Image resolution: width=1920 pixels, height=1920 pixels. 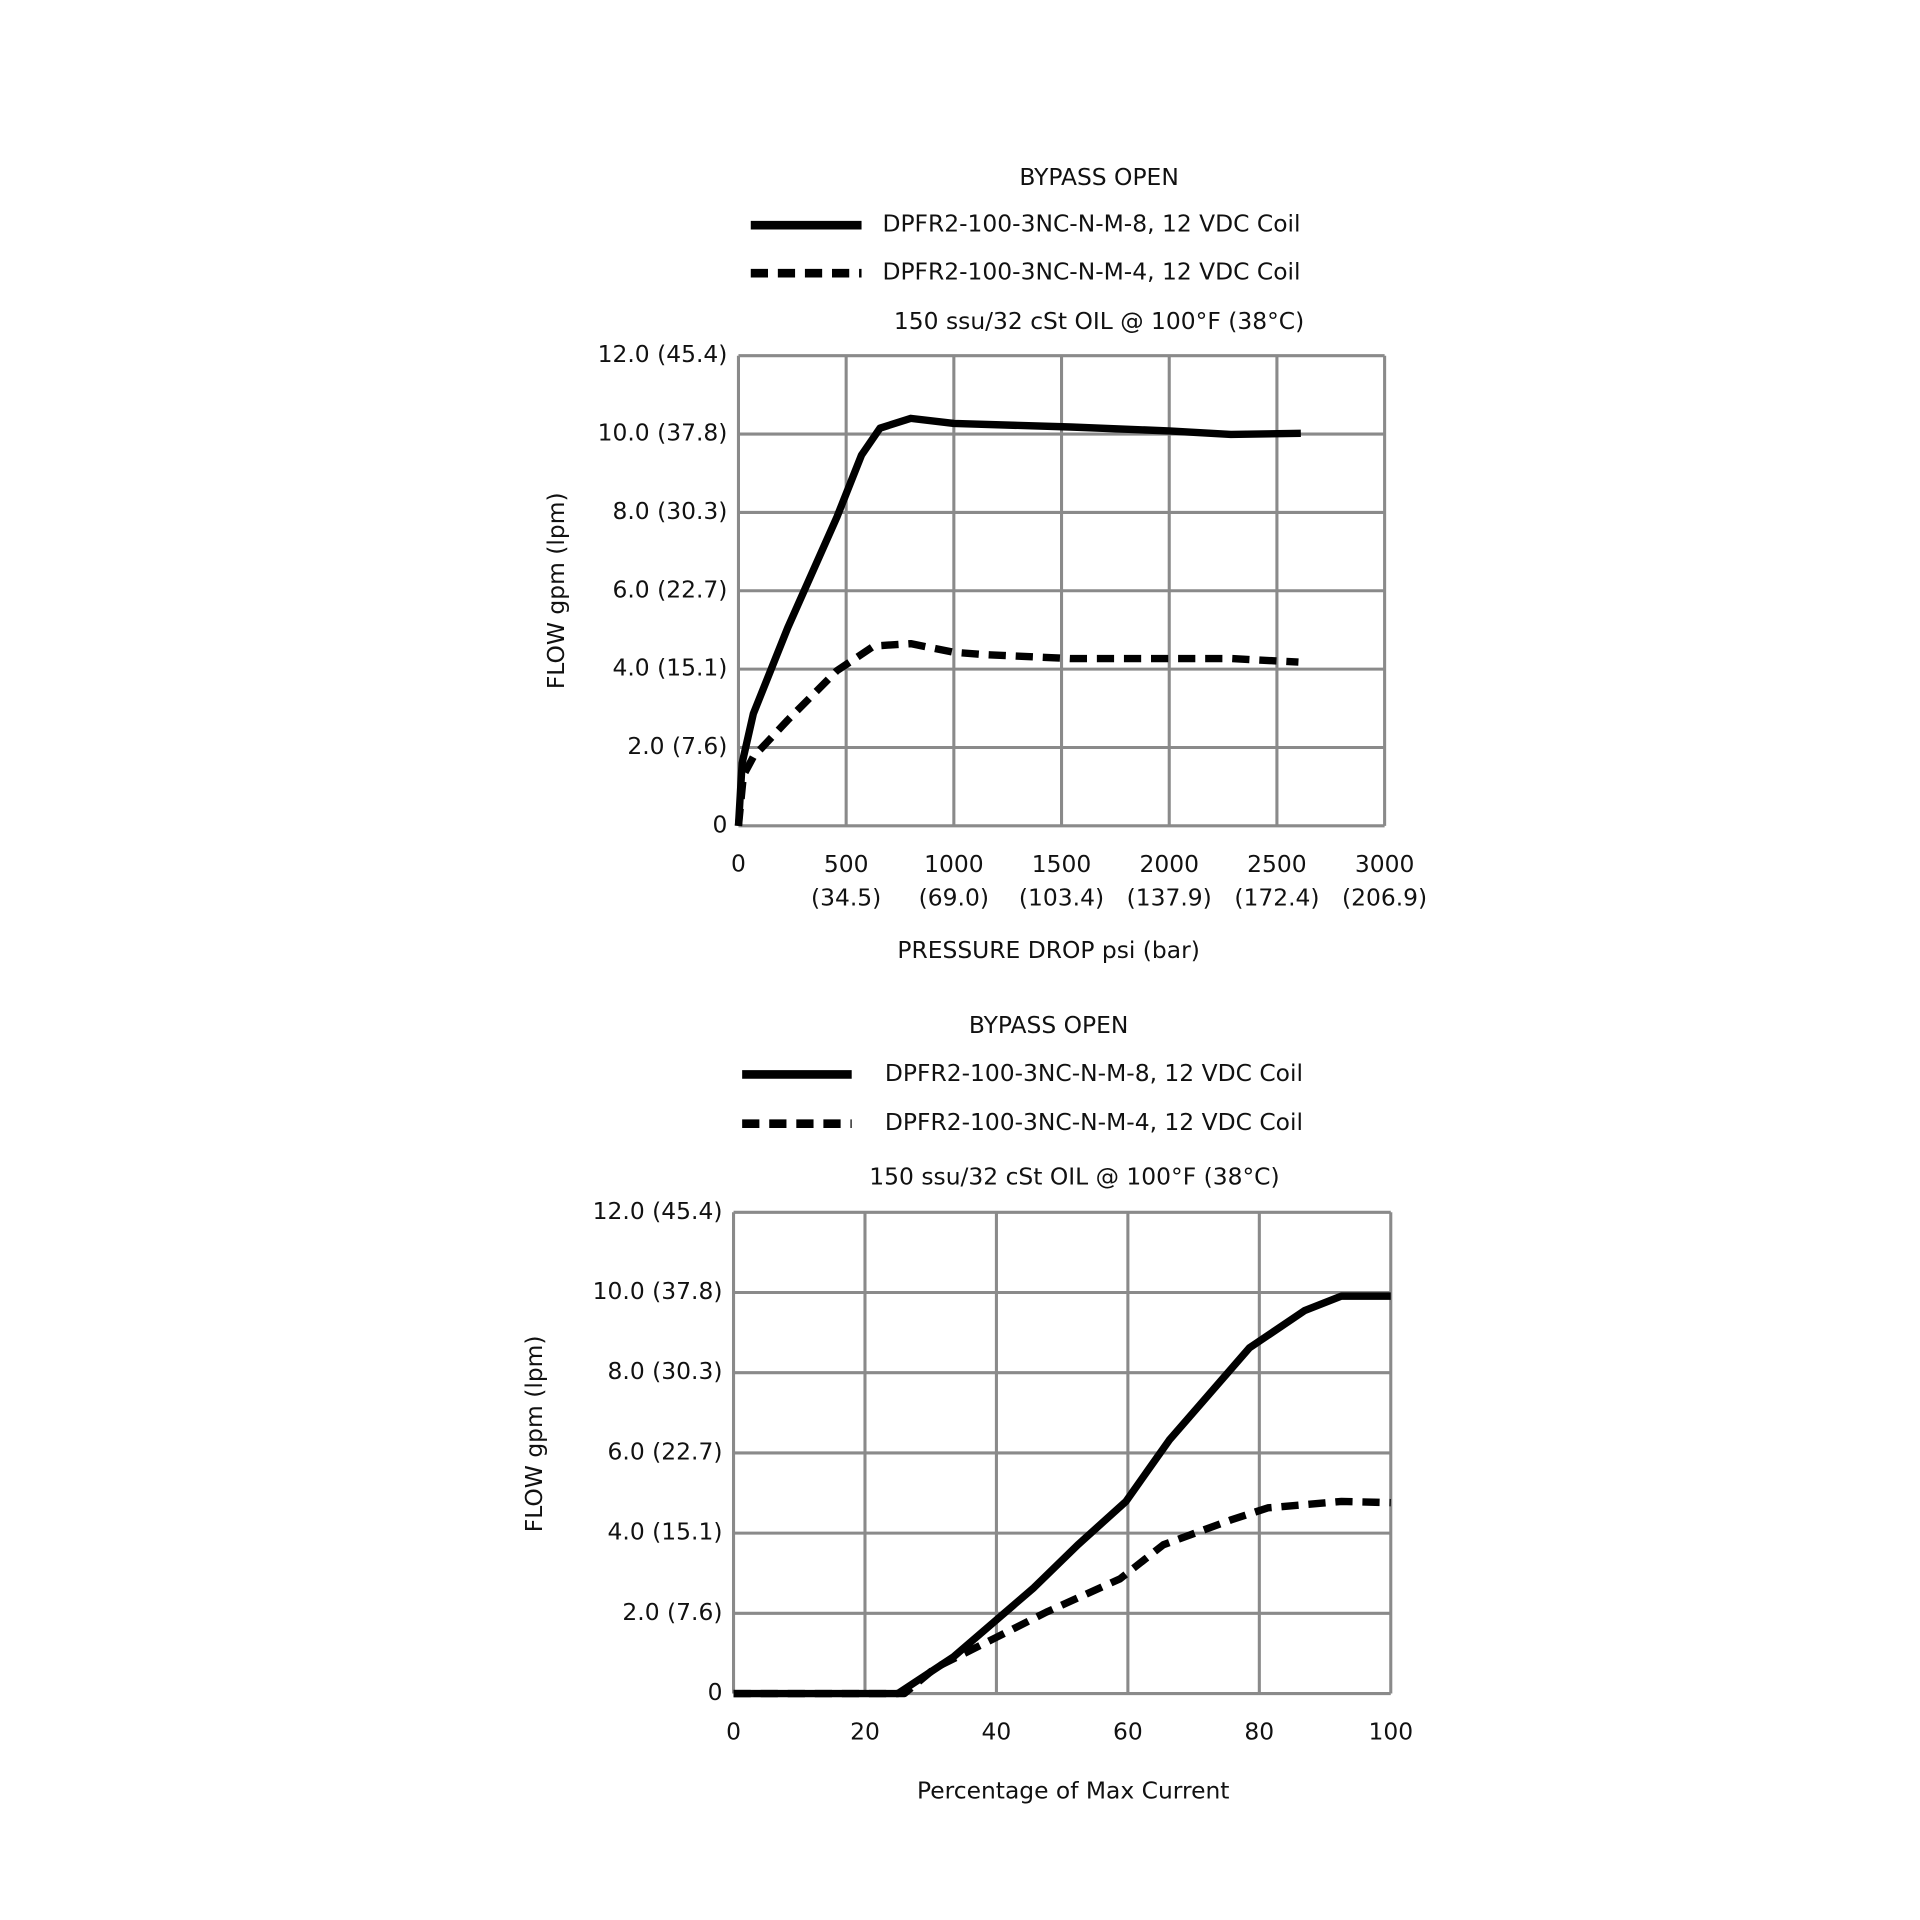 I want to click on x-tick-label: 60, so click(x=1128, y=1731).